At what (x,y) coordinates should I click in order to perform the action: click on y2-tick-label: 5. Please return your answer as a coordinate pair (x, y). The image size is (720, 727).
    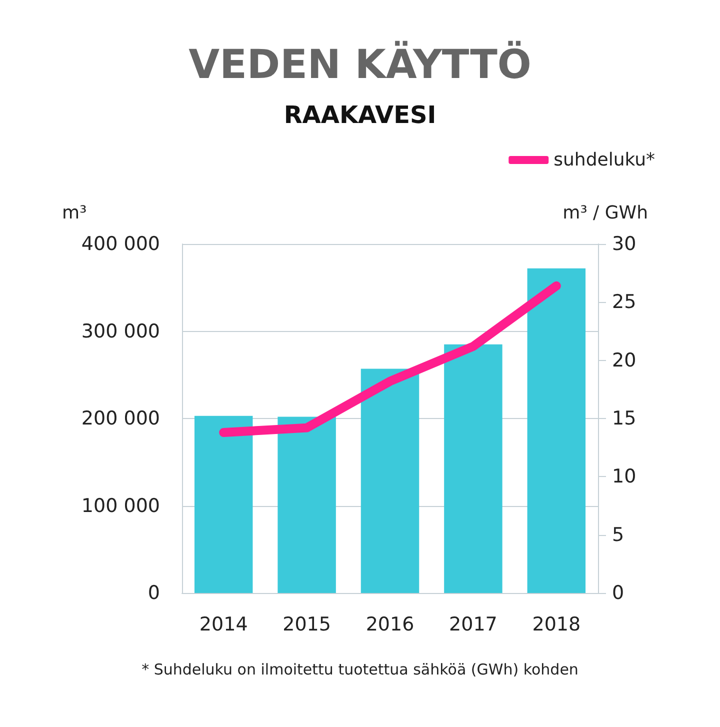
    Looking at the image, I should click on (618, 535).